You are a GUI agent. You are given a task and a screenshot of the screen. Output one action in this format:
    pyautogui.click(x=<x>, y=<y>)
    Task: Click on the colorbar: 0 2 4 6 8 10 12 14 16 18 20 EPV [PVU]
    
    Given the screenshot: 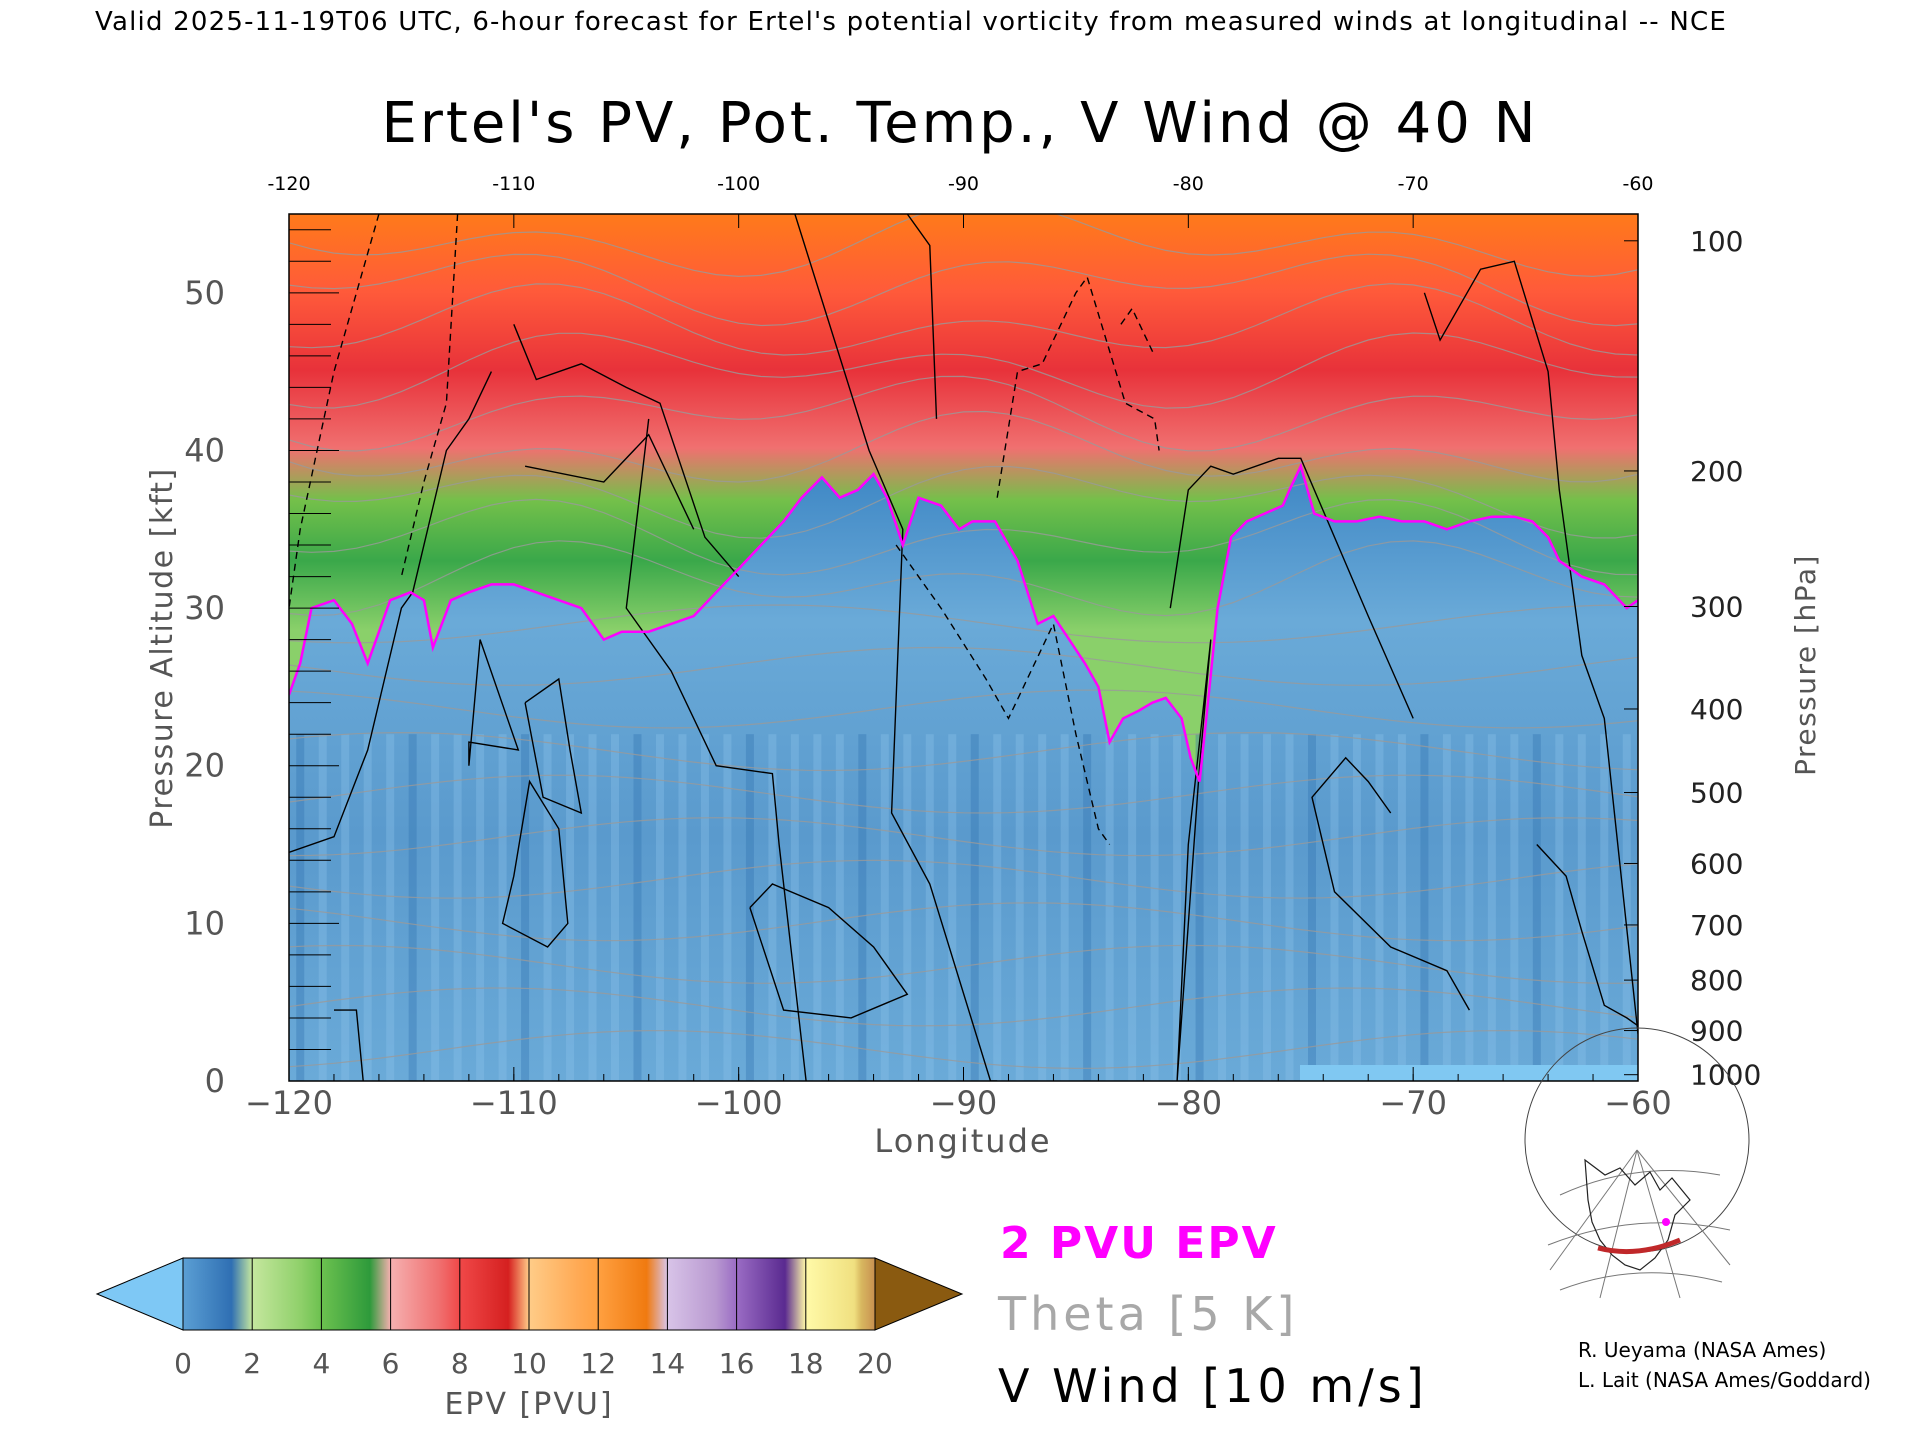 What is the action you would take?
    pyautogui.click(x=529, y=1339)
    